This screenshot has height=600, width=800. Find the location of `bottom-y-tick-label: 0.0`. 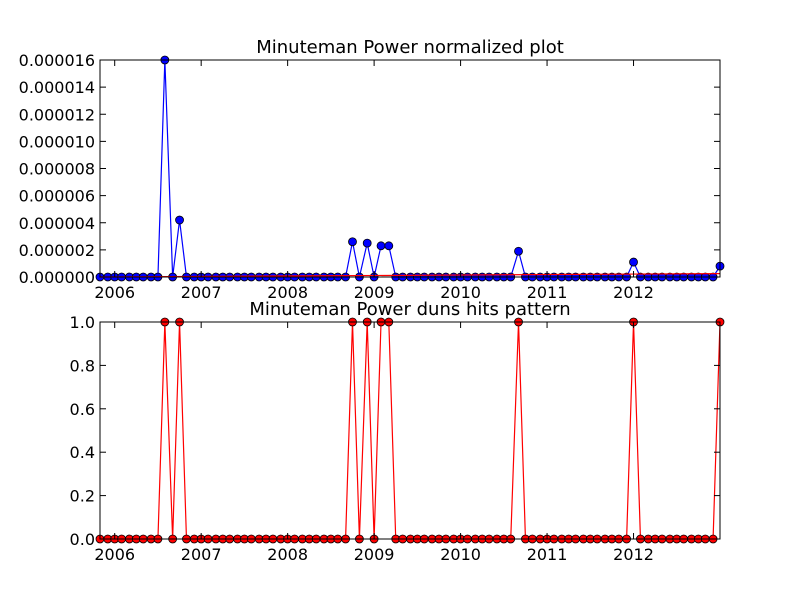

bottom-y-tick-label: 0.0 is located at coordinates (82, 539).